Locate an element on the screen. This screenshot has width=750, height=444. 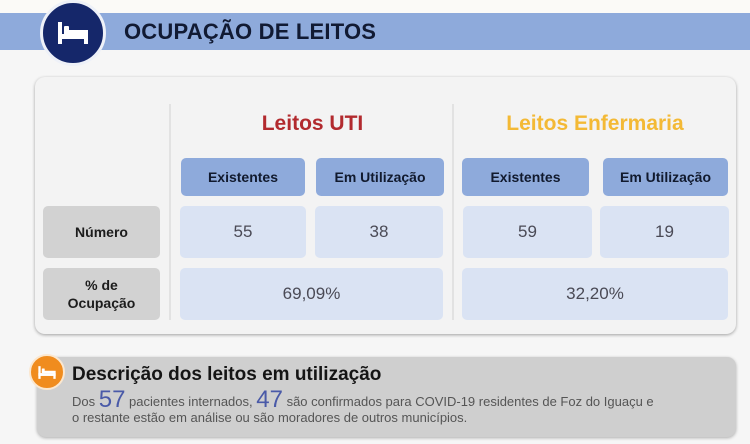
header-bed-badge is located at coordinates (73, 33).